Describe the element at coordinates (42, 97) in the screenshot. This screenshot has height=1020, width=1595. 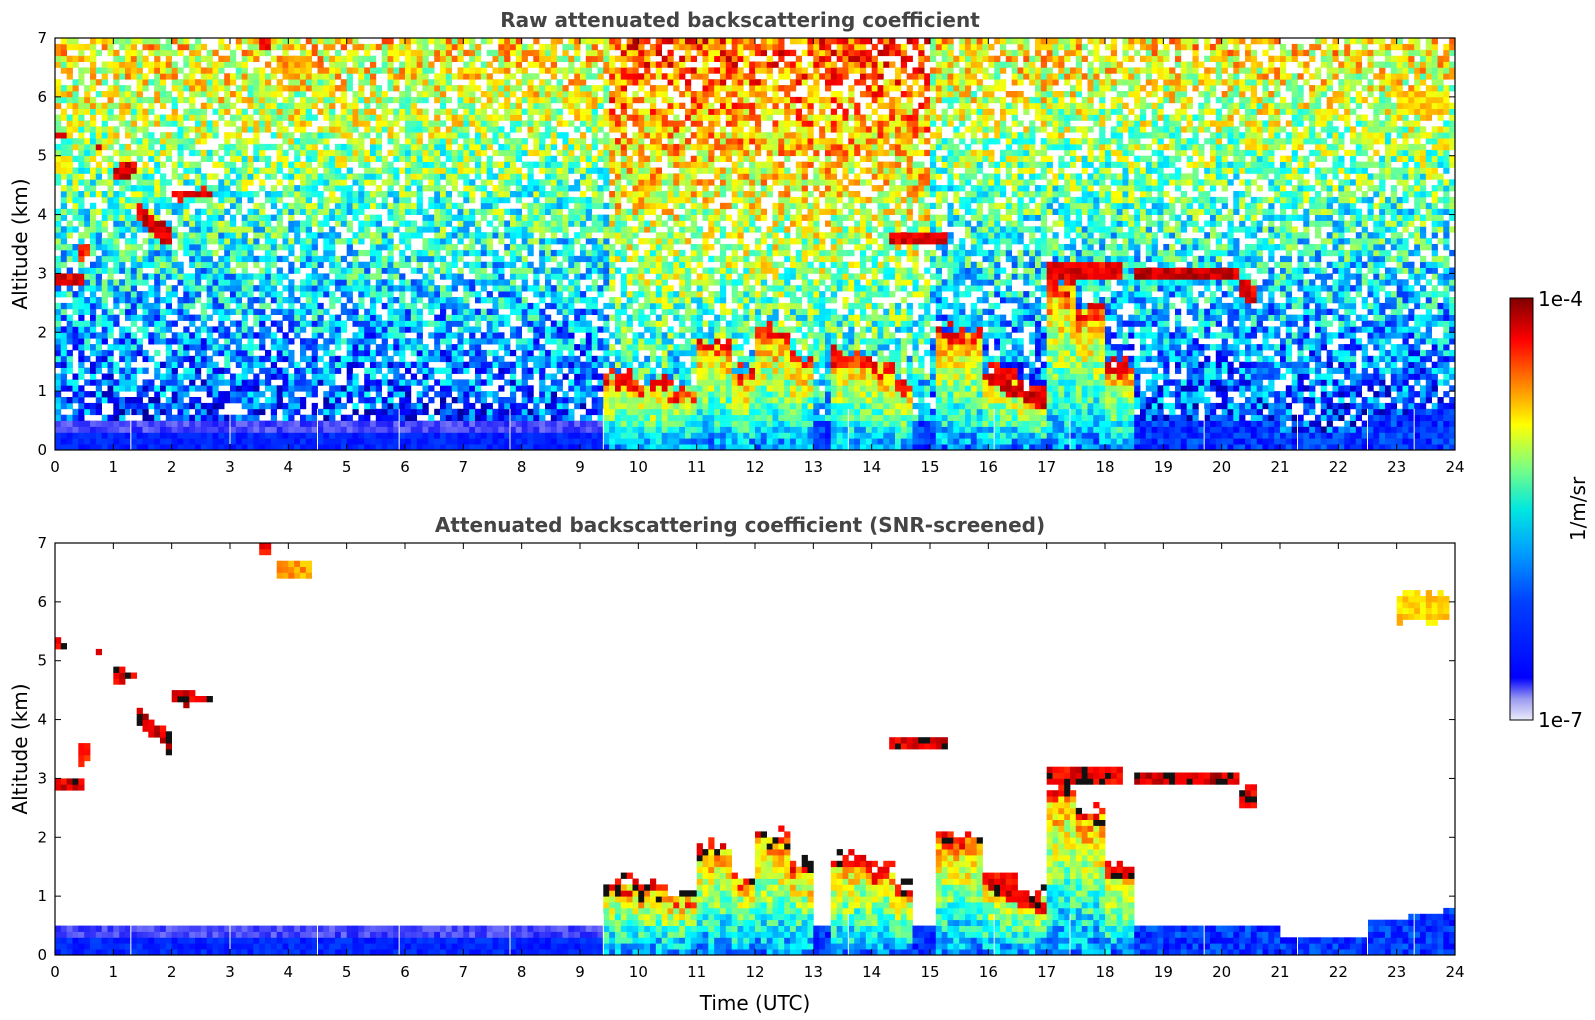
I see `top-y-tick-label: 6` at that location.